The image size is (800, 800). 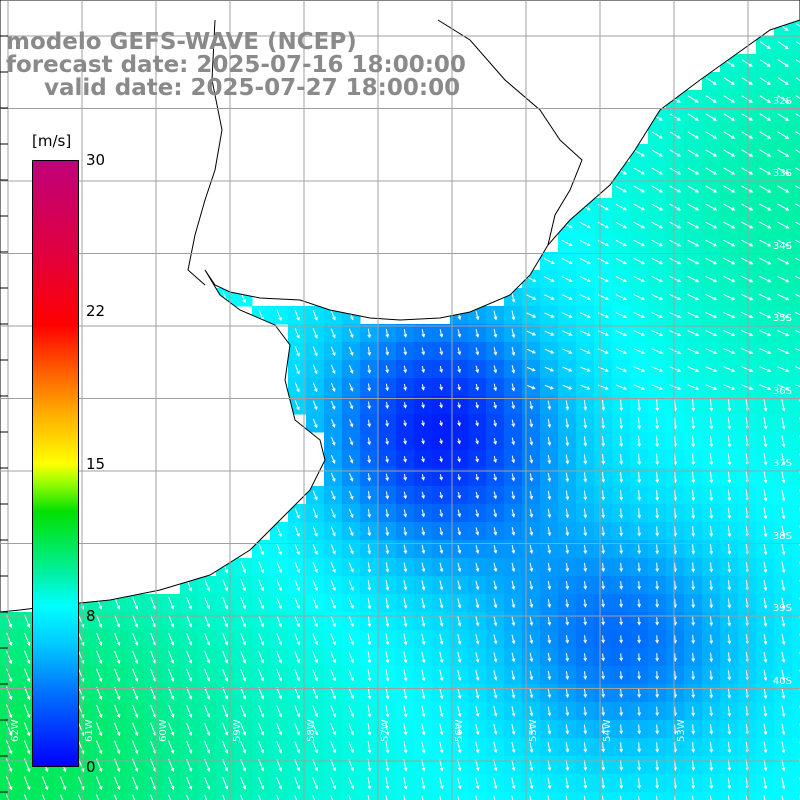 What do you see at coordinates (181, 42) in the screenshot?
I see `model-title: modelo GEFS-WAVE (NCEP)` at bounding box center [181, 42].